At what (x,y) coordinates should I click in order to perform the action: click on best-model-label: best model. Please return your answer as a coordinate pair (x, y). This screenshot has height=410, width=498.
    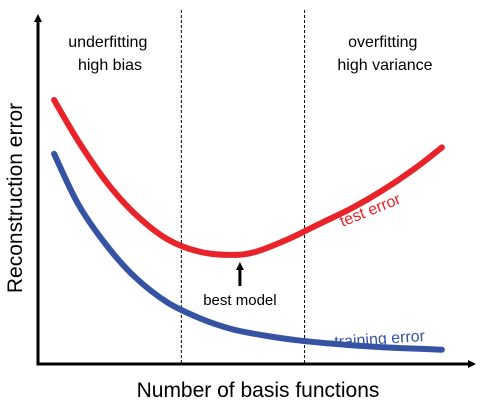
    Looking at the image, I should click on (239, 300).